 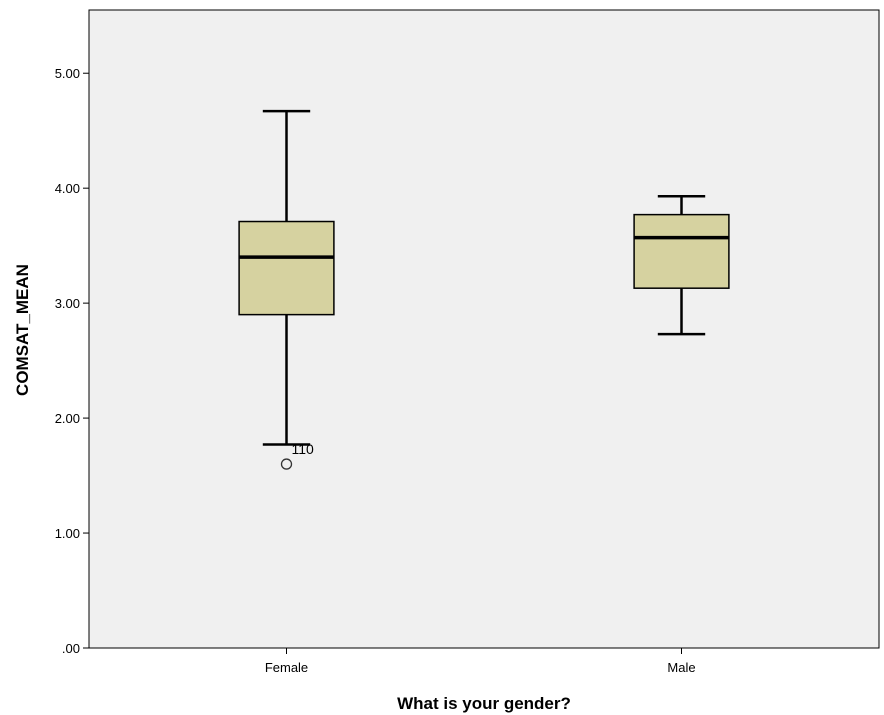 What do you see at coordinates (67, 73) in the screenshot?
I see `y-tick-label: 5.00` at bounding box center [67, 73].